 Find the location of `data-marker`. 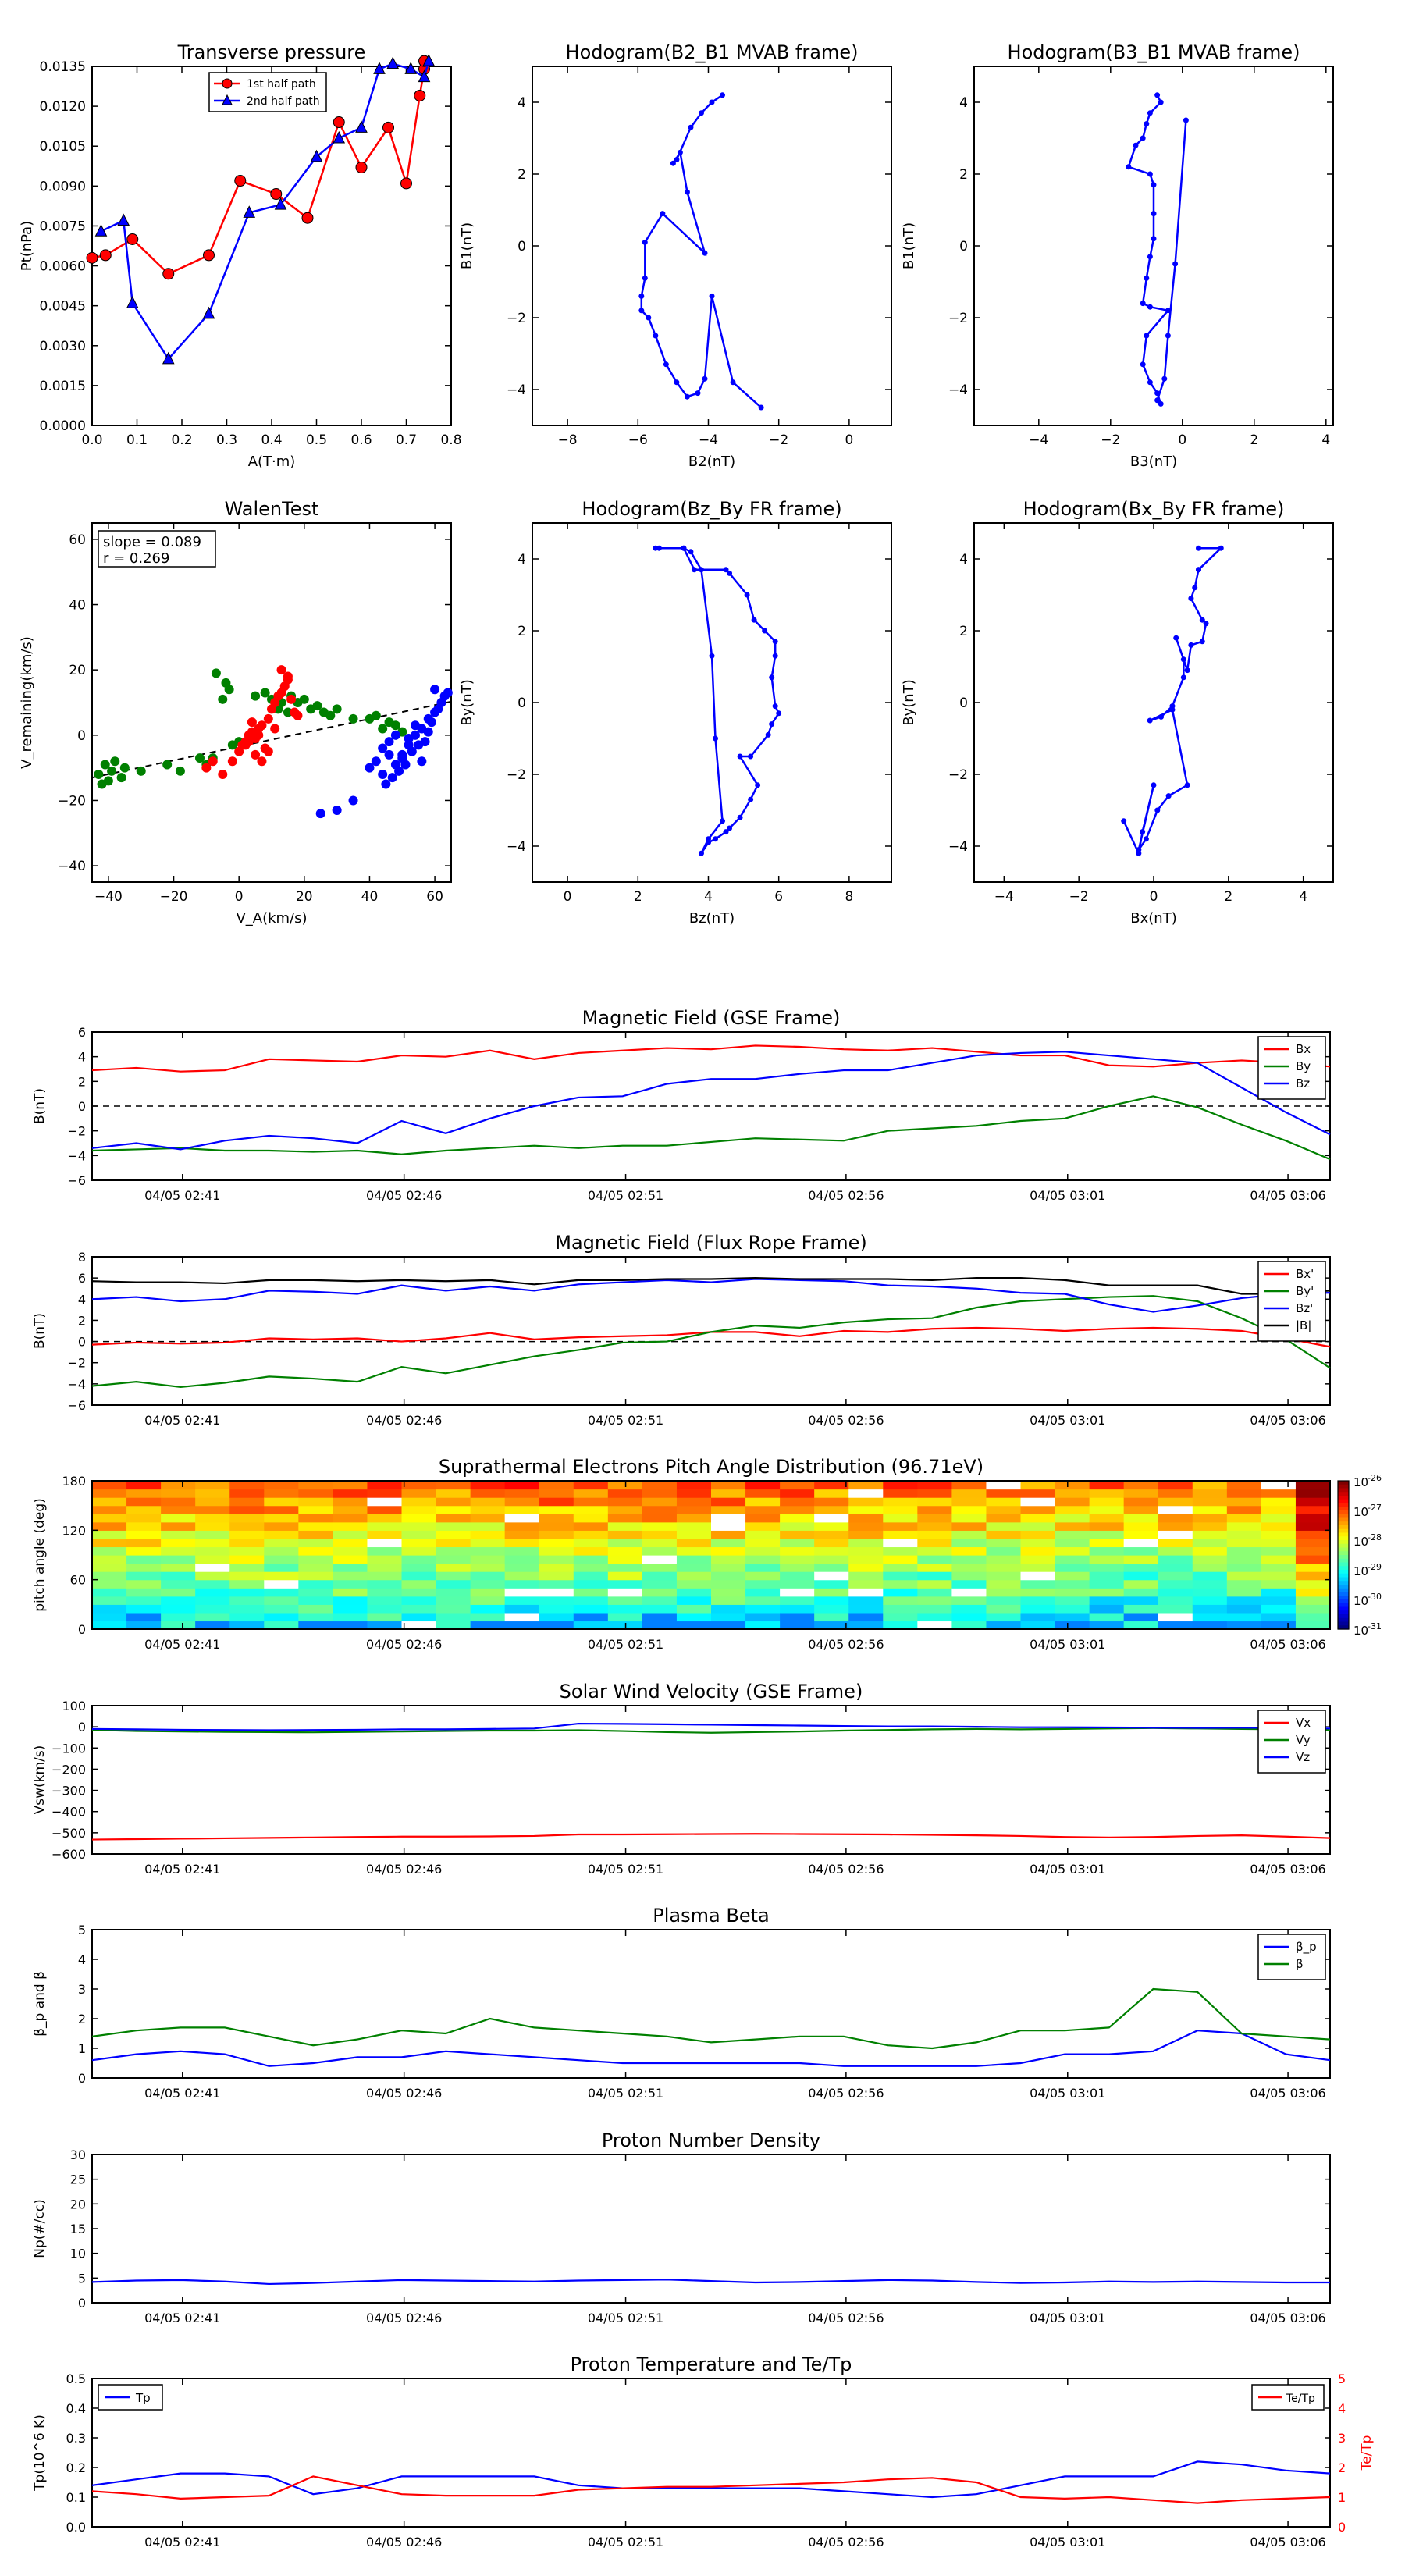

data-marker is located at coordinates (339, 122).